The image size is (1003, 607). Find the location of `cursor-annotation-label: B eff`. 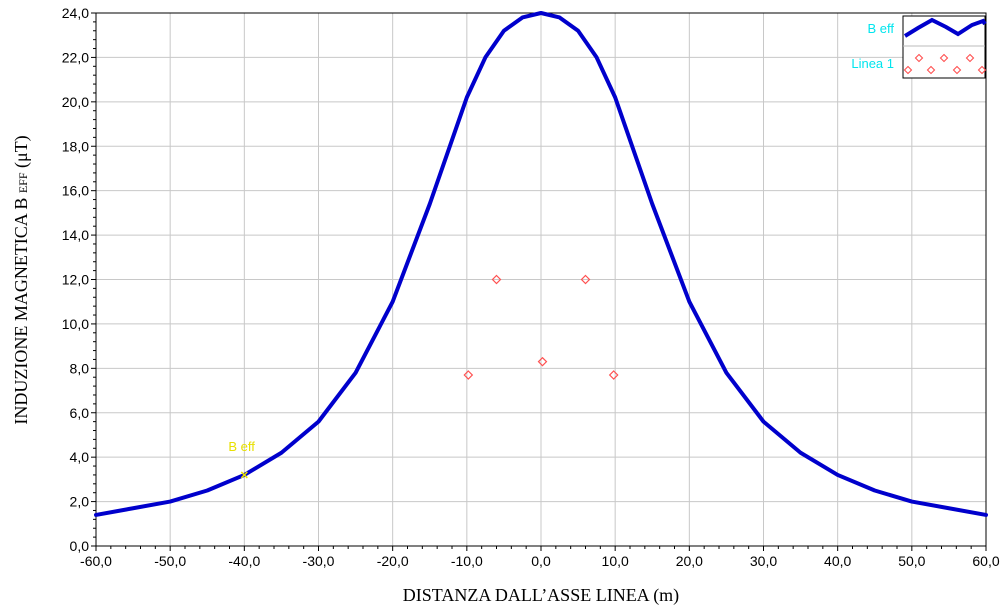

cursor-annotation-label: B eff is located at coordinates (241, 446).